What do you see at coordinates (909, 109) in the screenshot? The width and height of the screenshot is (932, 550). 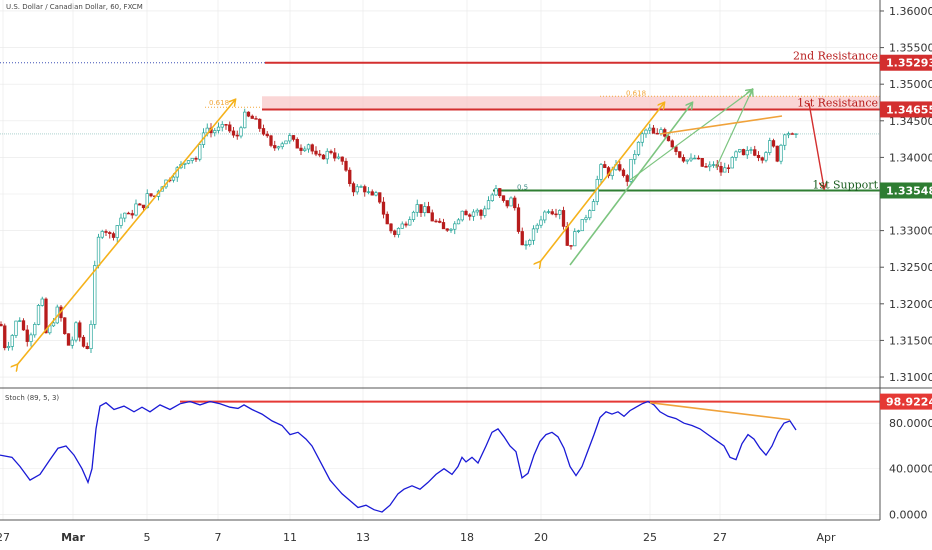 I see `r1-price-text: 1.34655` at bounding box center [909, 109].